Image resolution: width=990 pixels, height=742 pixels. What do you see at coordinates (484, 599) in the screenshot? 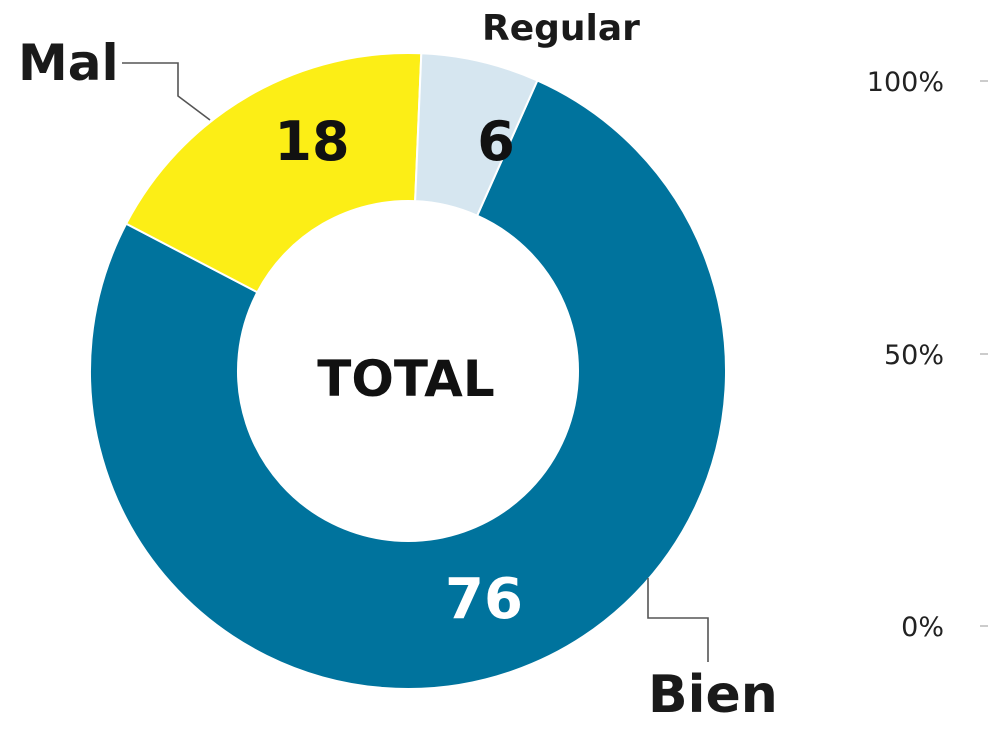
I see `value-label-bien: 76` at bounding box center [484, 599].